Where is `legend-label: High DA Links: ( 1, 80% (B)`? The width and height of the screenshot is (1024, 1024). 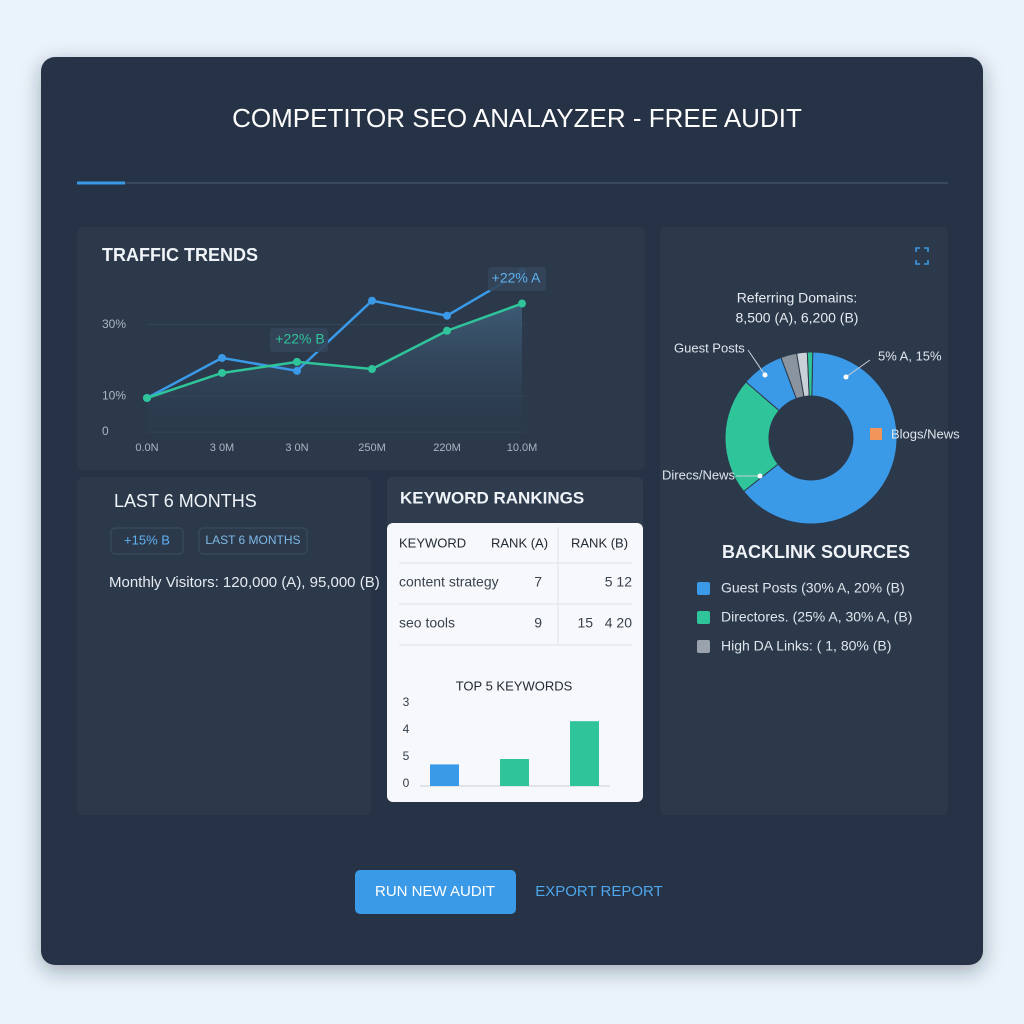
legend-label: High DA Links: ( 1, 80% (B) is located at coordinates (806, 646).